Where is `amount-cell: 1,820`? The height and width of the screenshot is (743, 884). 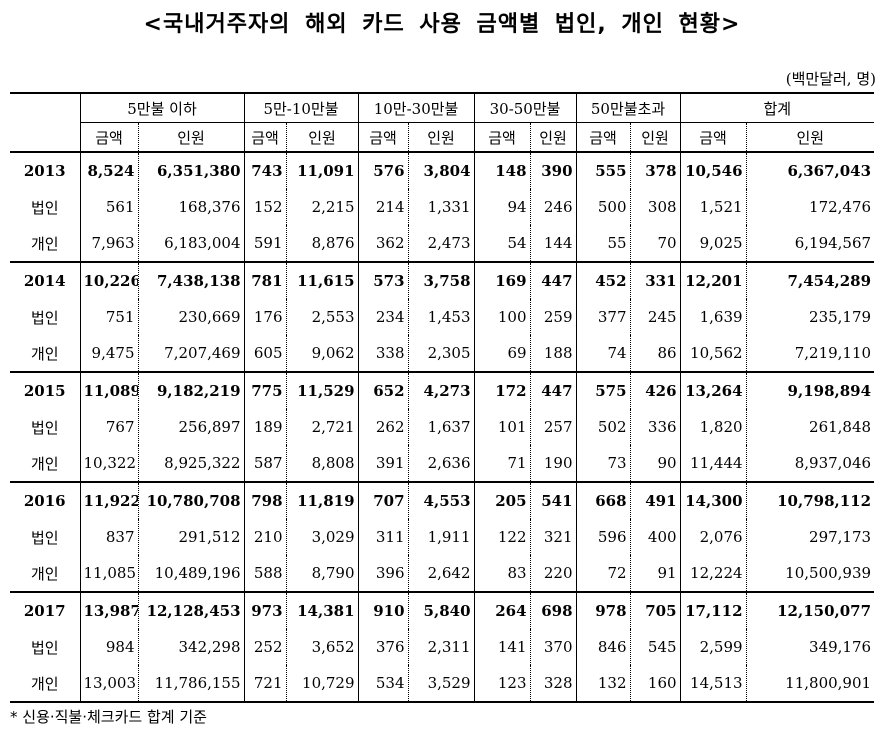 amount-cell: 1,820 is located at coordinates (713, 427).